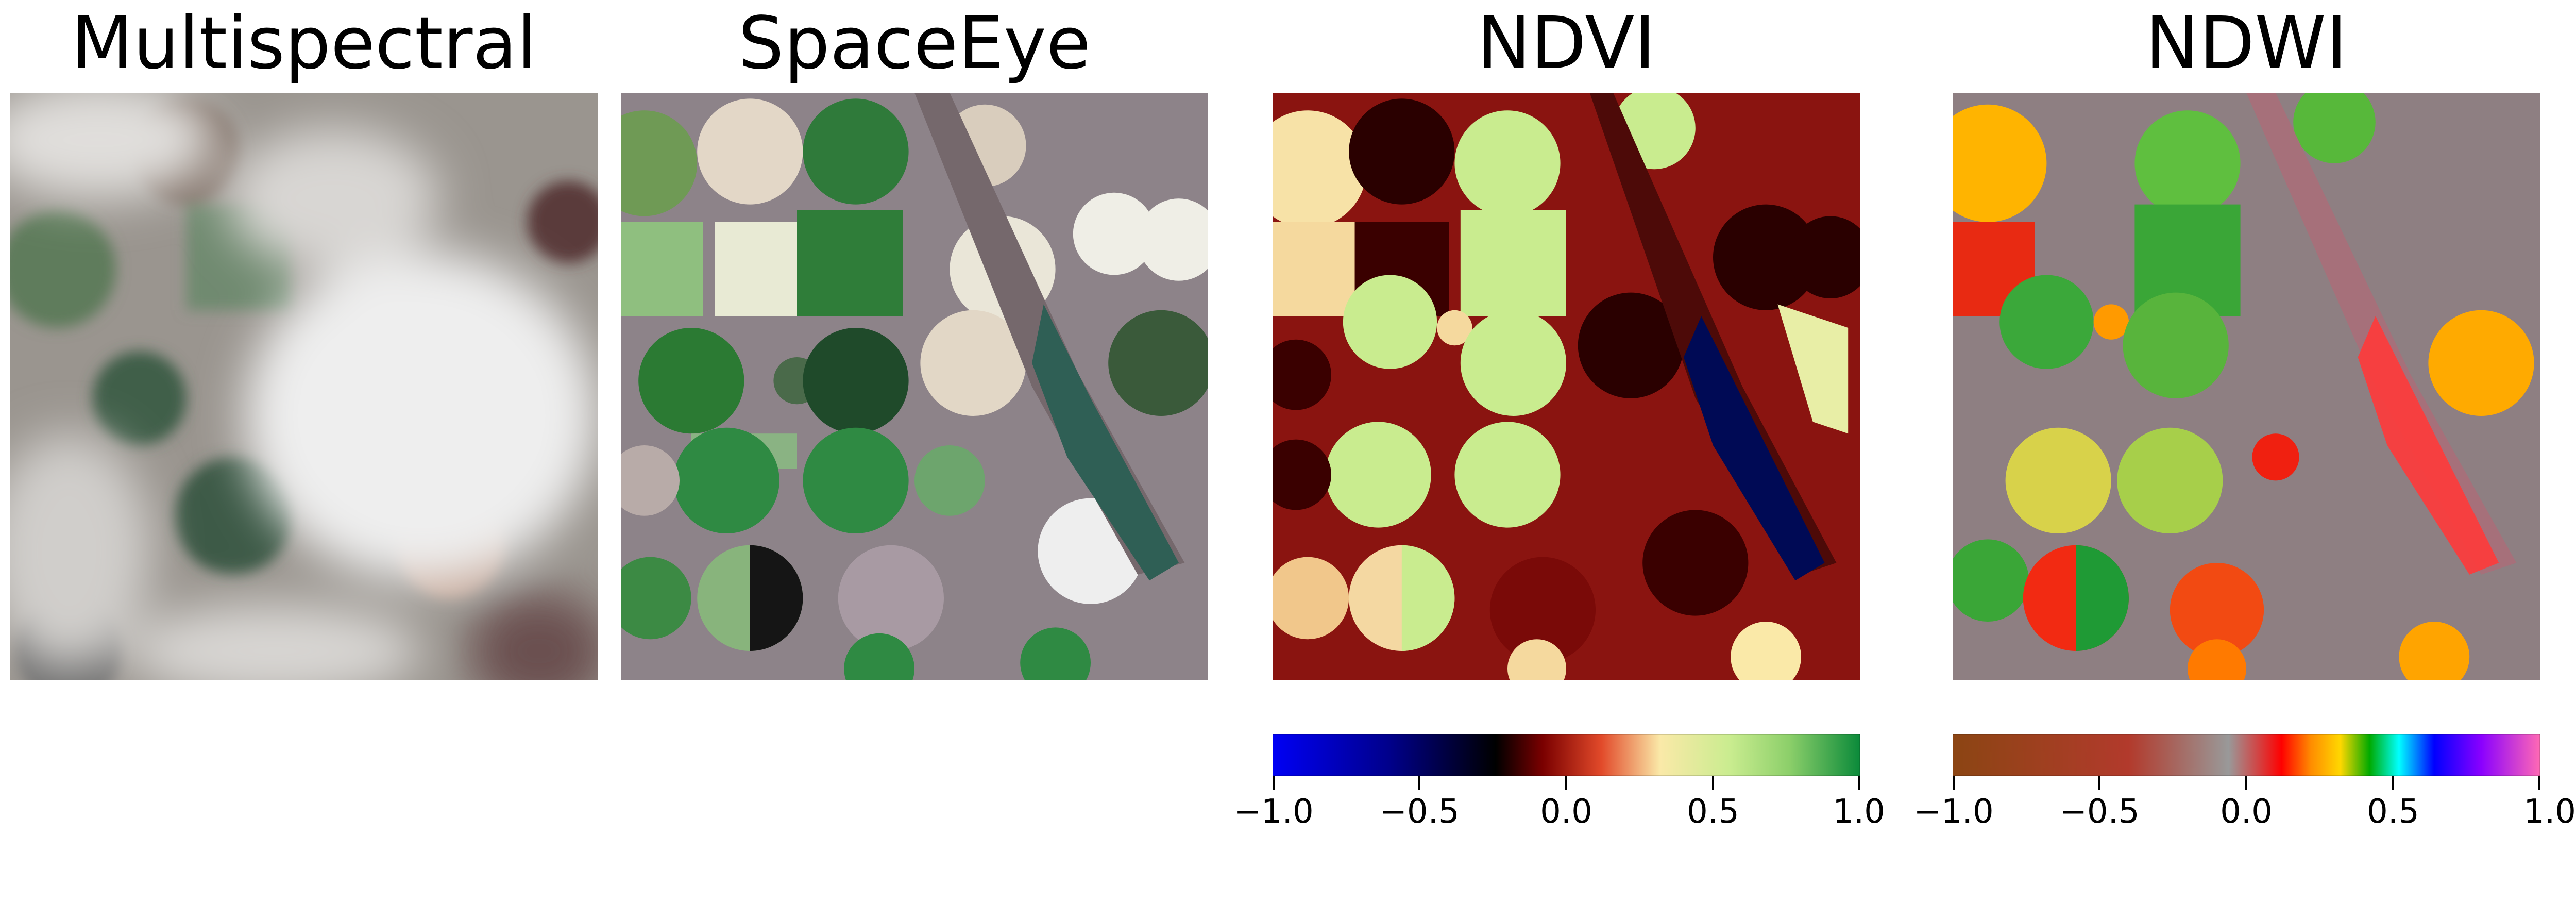  What do you see at coordinates (1566, 44) in the screenshot?
I see `panel-title-ndvi: NDVI` at bounding box center [1566, 44].